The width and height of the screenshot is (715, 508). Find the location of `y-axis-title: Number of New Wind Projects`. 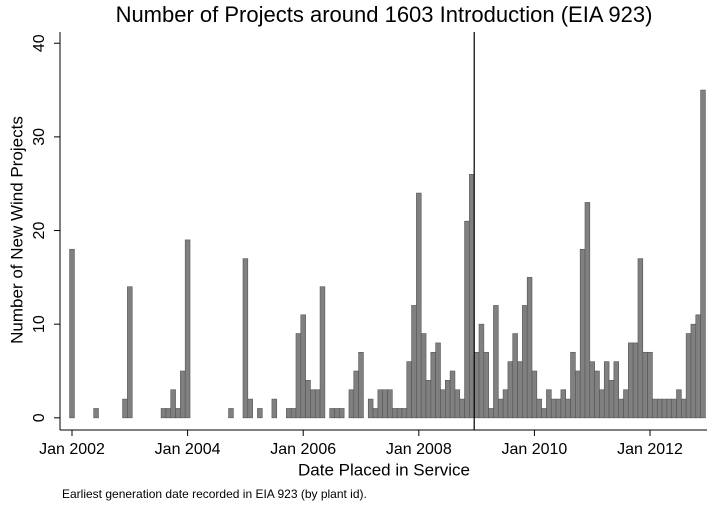

y-axis-title: Number of New Wind Projects is located at coordinates (16, 230).